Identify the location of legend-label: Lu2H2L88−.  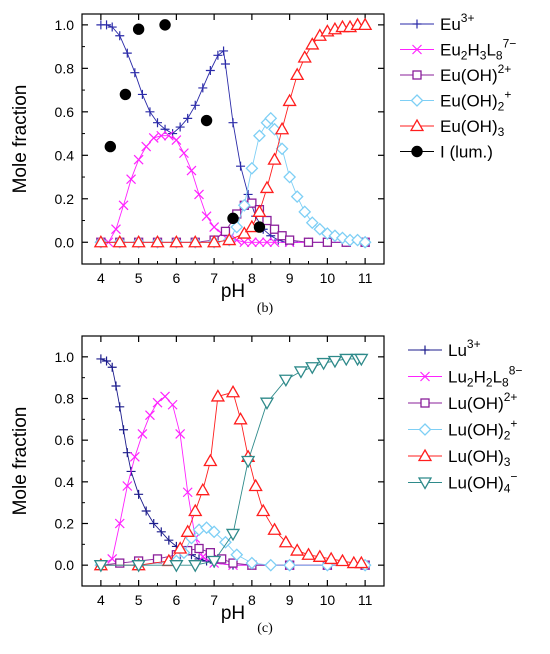
(485, 377).